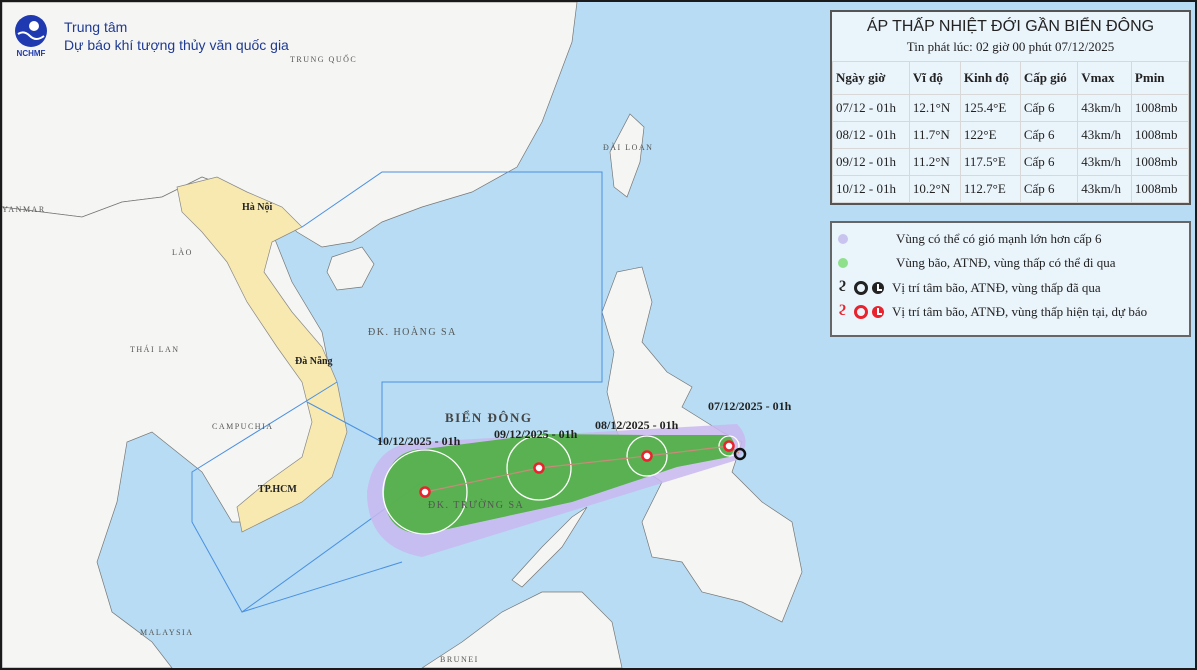  Describe the element at coordinates (996, 287) in the screenshot. I see `legend-label: Vị trí tâm bão, ATNĐ, vùng thấp đã qua` at that location.